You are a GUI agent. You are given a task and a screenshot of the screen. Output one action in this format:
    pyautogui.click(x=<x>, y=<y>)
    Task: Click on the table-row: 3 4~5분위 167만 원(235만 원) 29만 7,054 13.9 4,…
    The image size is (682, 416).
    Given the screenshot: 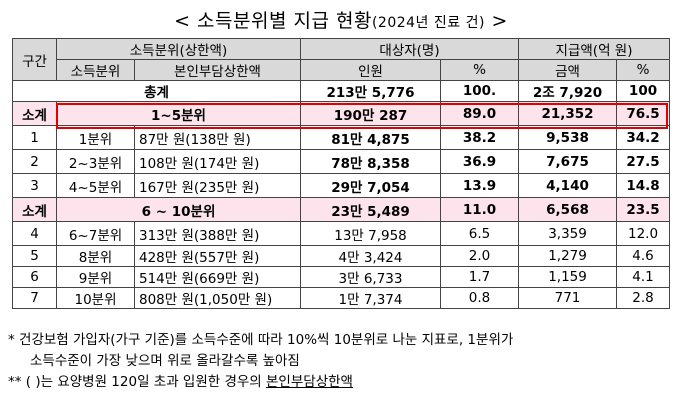 What is the action you would take?
    pyautogui.click(x=341, y=185)
    